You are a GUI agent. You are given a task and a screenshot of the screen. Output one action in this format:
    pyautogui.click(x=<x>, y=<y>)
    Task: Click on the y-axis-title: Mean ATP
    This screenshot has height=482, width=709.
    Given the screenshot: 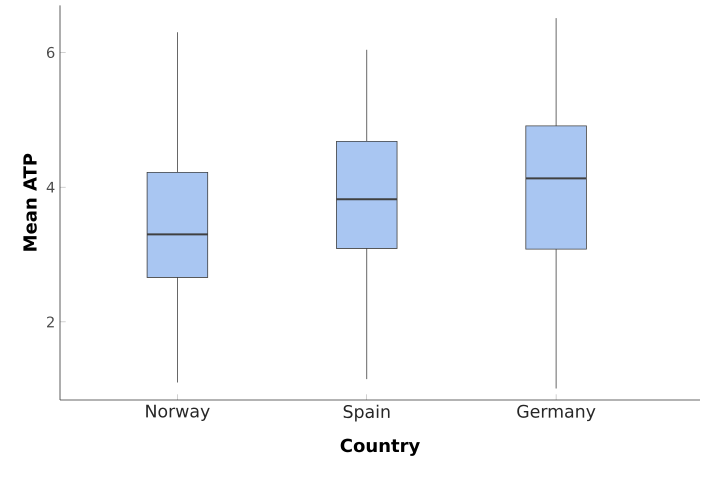 What is the action you would take?
    pyautogui.click(x=30, y=202)
    